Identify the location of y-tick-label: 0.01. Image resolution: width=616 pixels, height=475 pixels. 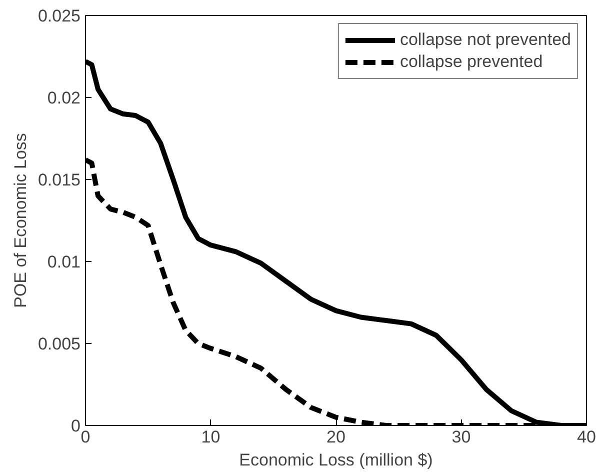
(64, 262).